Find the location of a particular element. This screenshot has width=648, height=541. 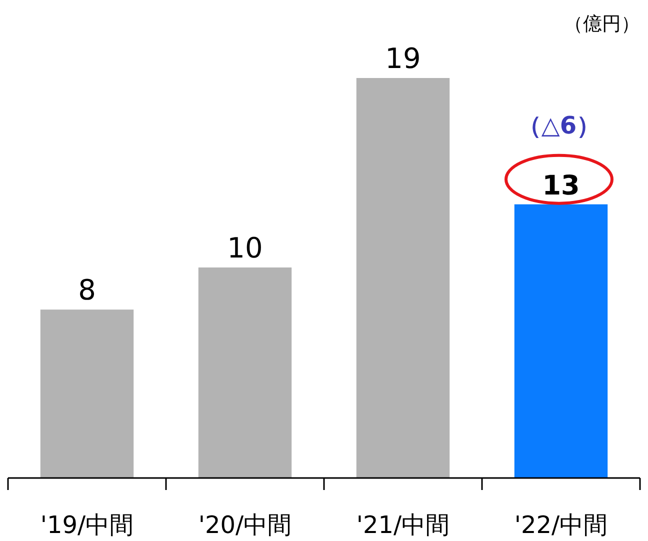

data-label: 13 is located at coordinates (561, 186).